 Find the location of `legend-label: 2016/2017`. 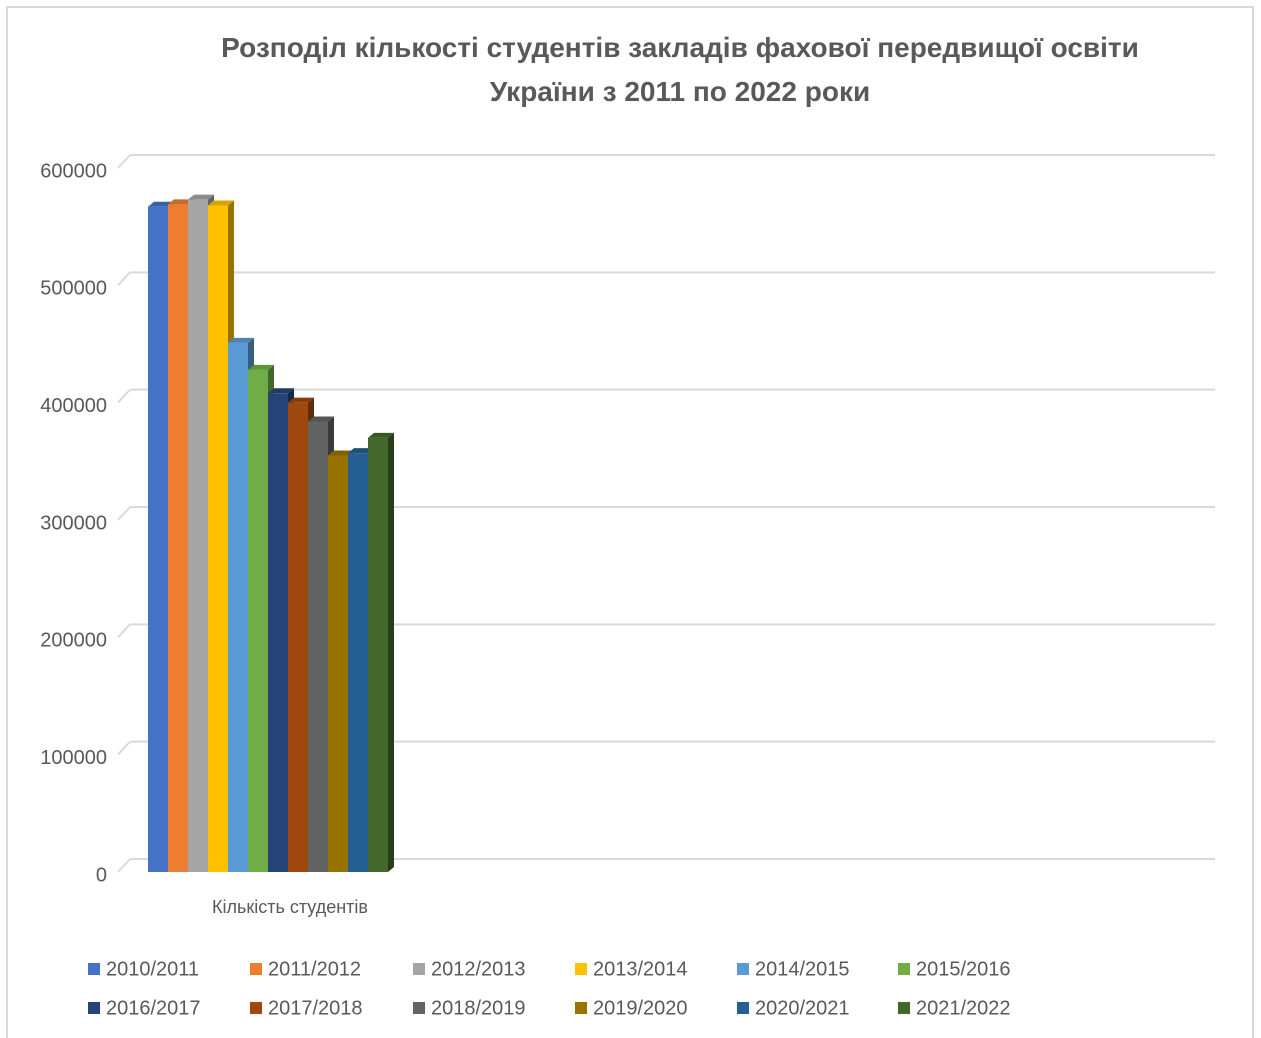

legend-label: 2016/2017 is located at coordinates (153, 1008).